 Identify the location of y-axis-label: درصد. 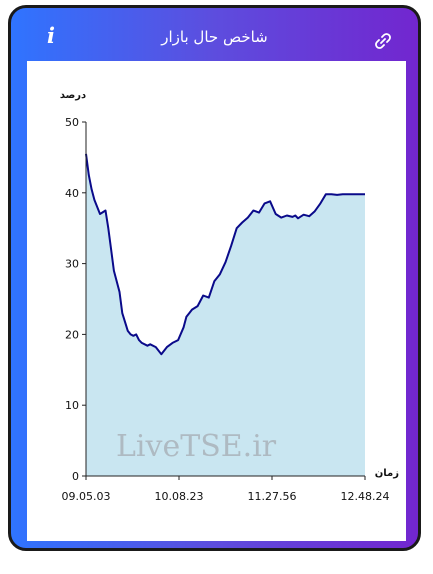
(73, 95).